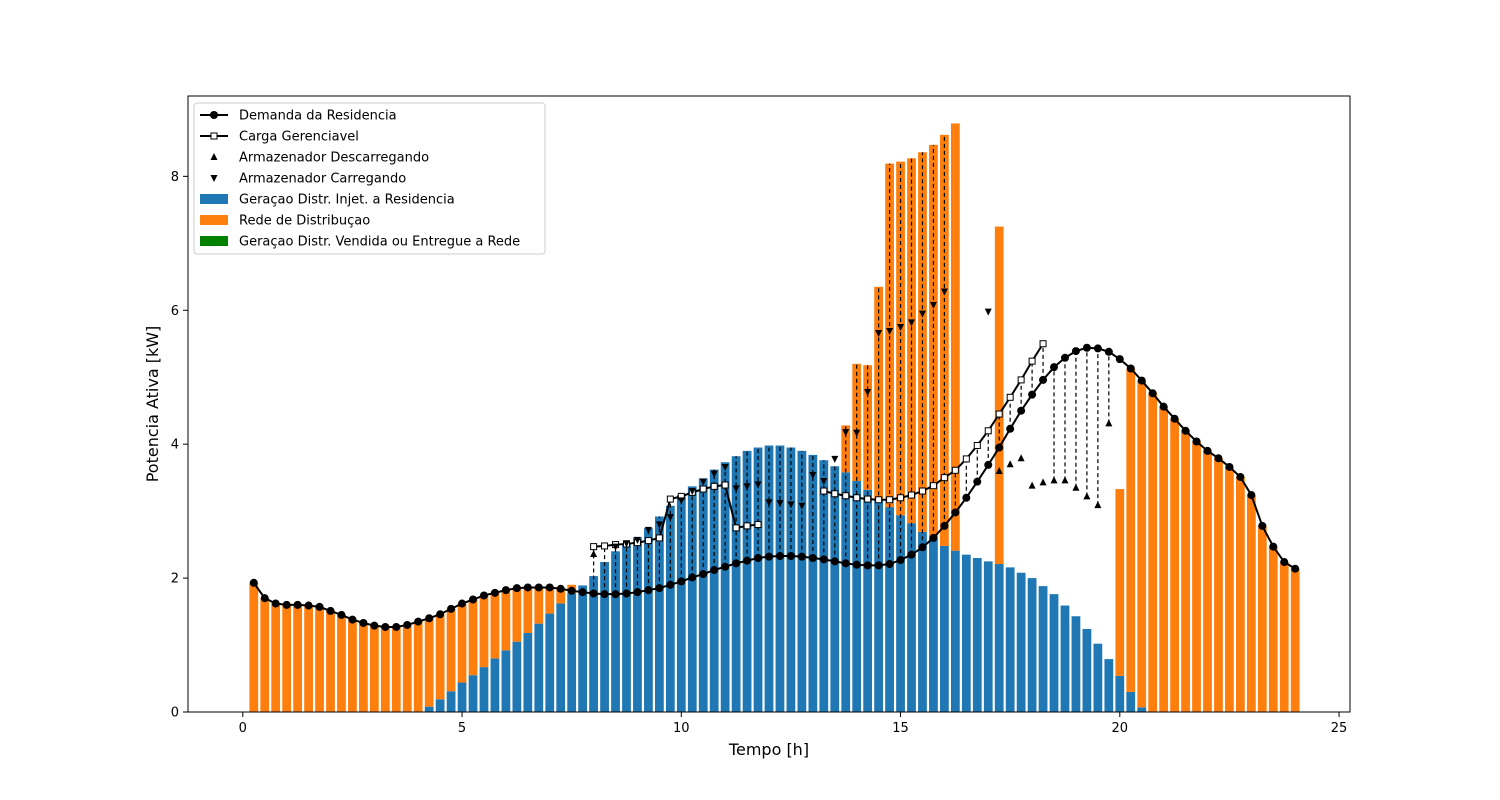  What do you see at coordinates (243, 728) in the screenshot?
I see `x-tick-label: 0` at bounding box center [243, 728].